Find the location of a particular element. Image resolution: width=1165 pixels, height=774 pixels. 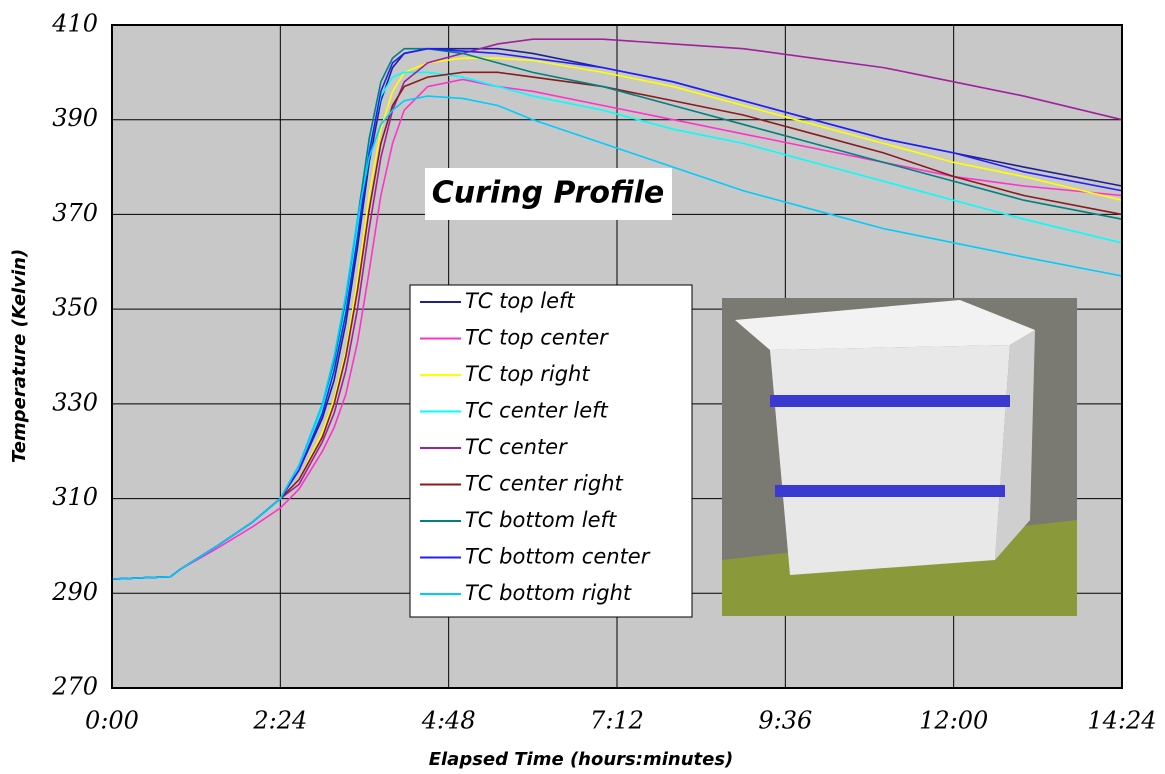

x-axis-label: Elapsed Time (hours:minutes) is located at coordinates (581, 759).